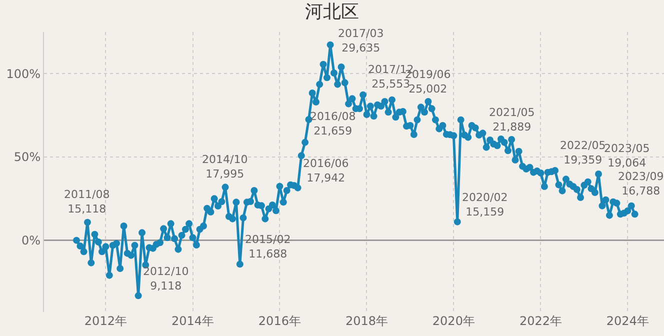  Describe the element at coordinates (27, 157) in the screenshot. I see `y-tick-label: 50%` at that location.